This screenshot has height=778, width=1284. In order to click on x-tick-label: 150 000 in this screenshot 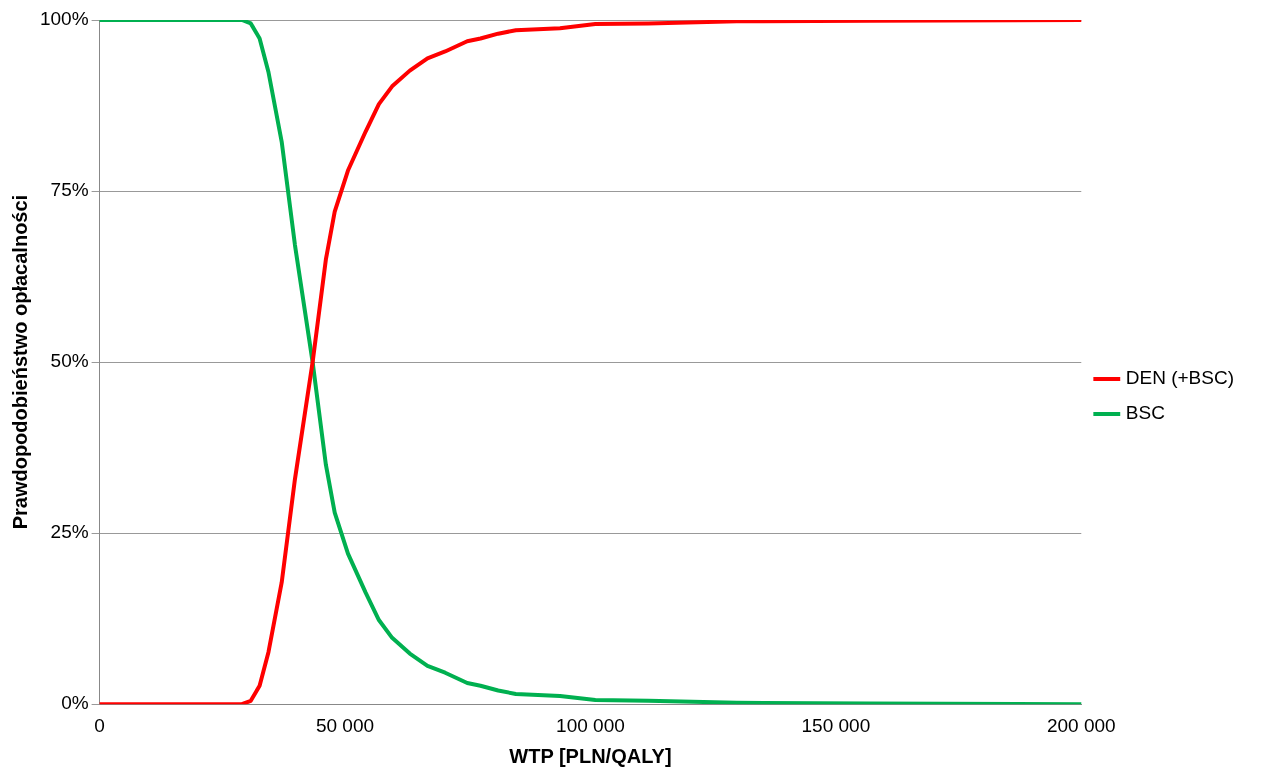, I will do `click(836, 725)`.